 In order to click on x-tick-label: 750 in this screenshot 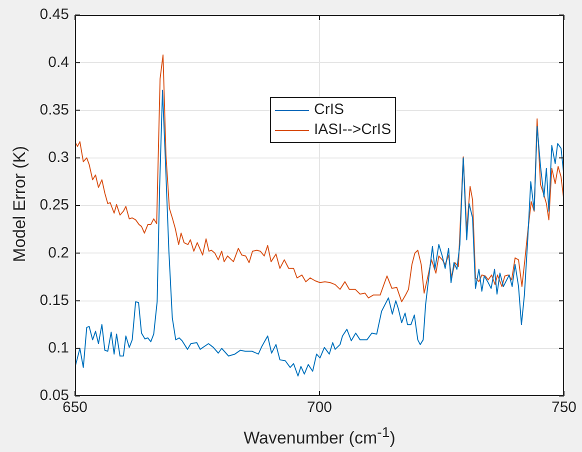, I will do `click(564, 407)`.